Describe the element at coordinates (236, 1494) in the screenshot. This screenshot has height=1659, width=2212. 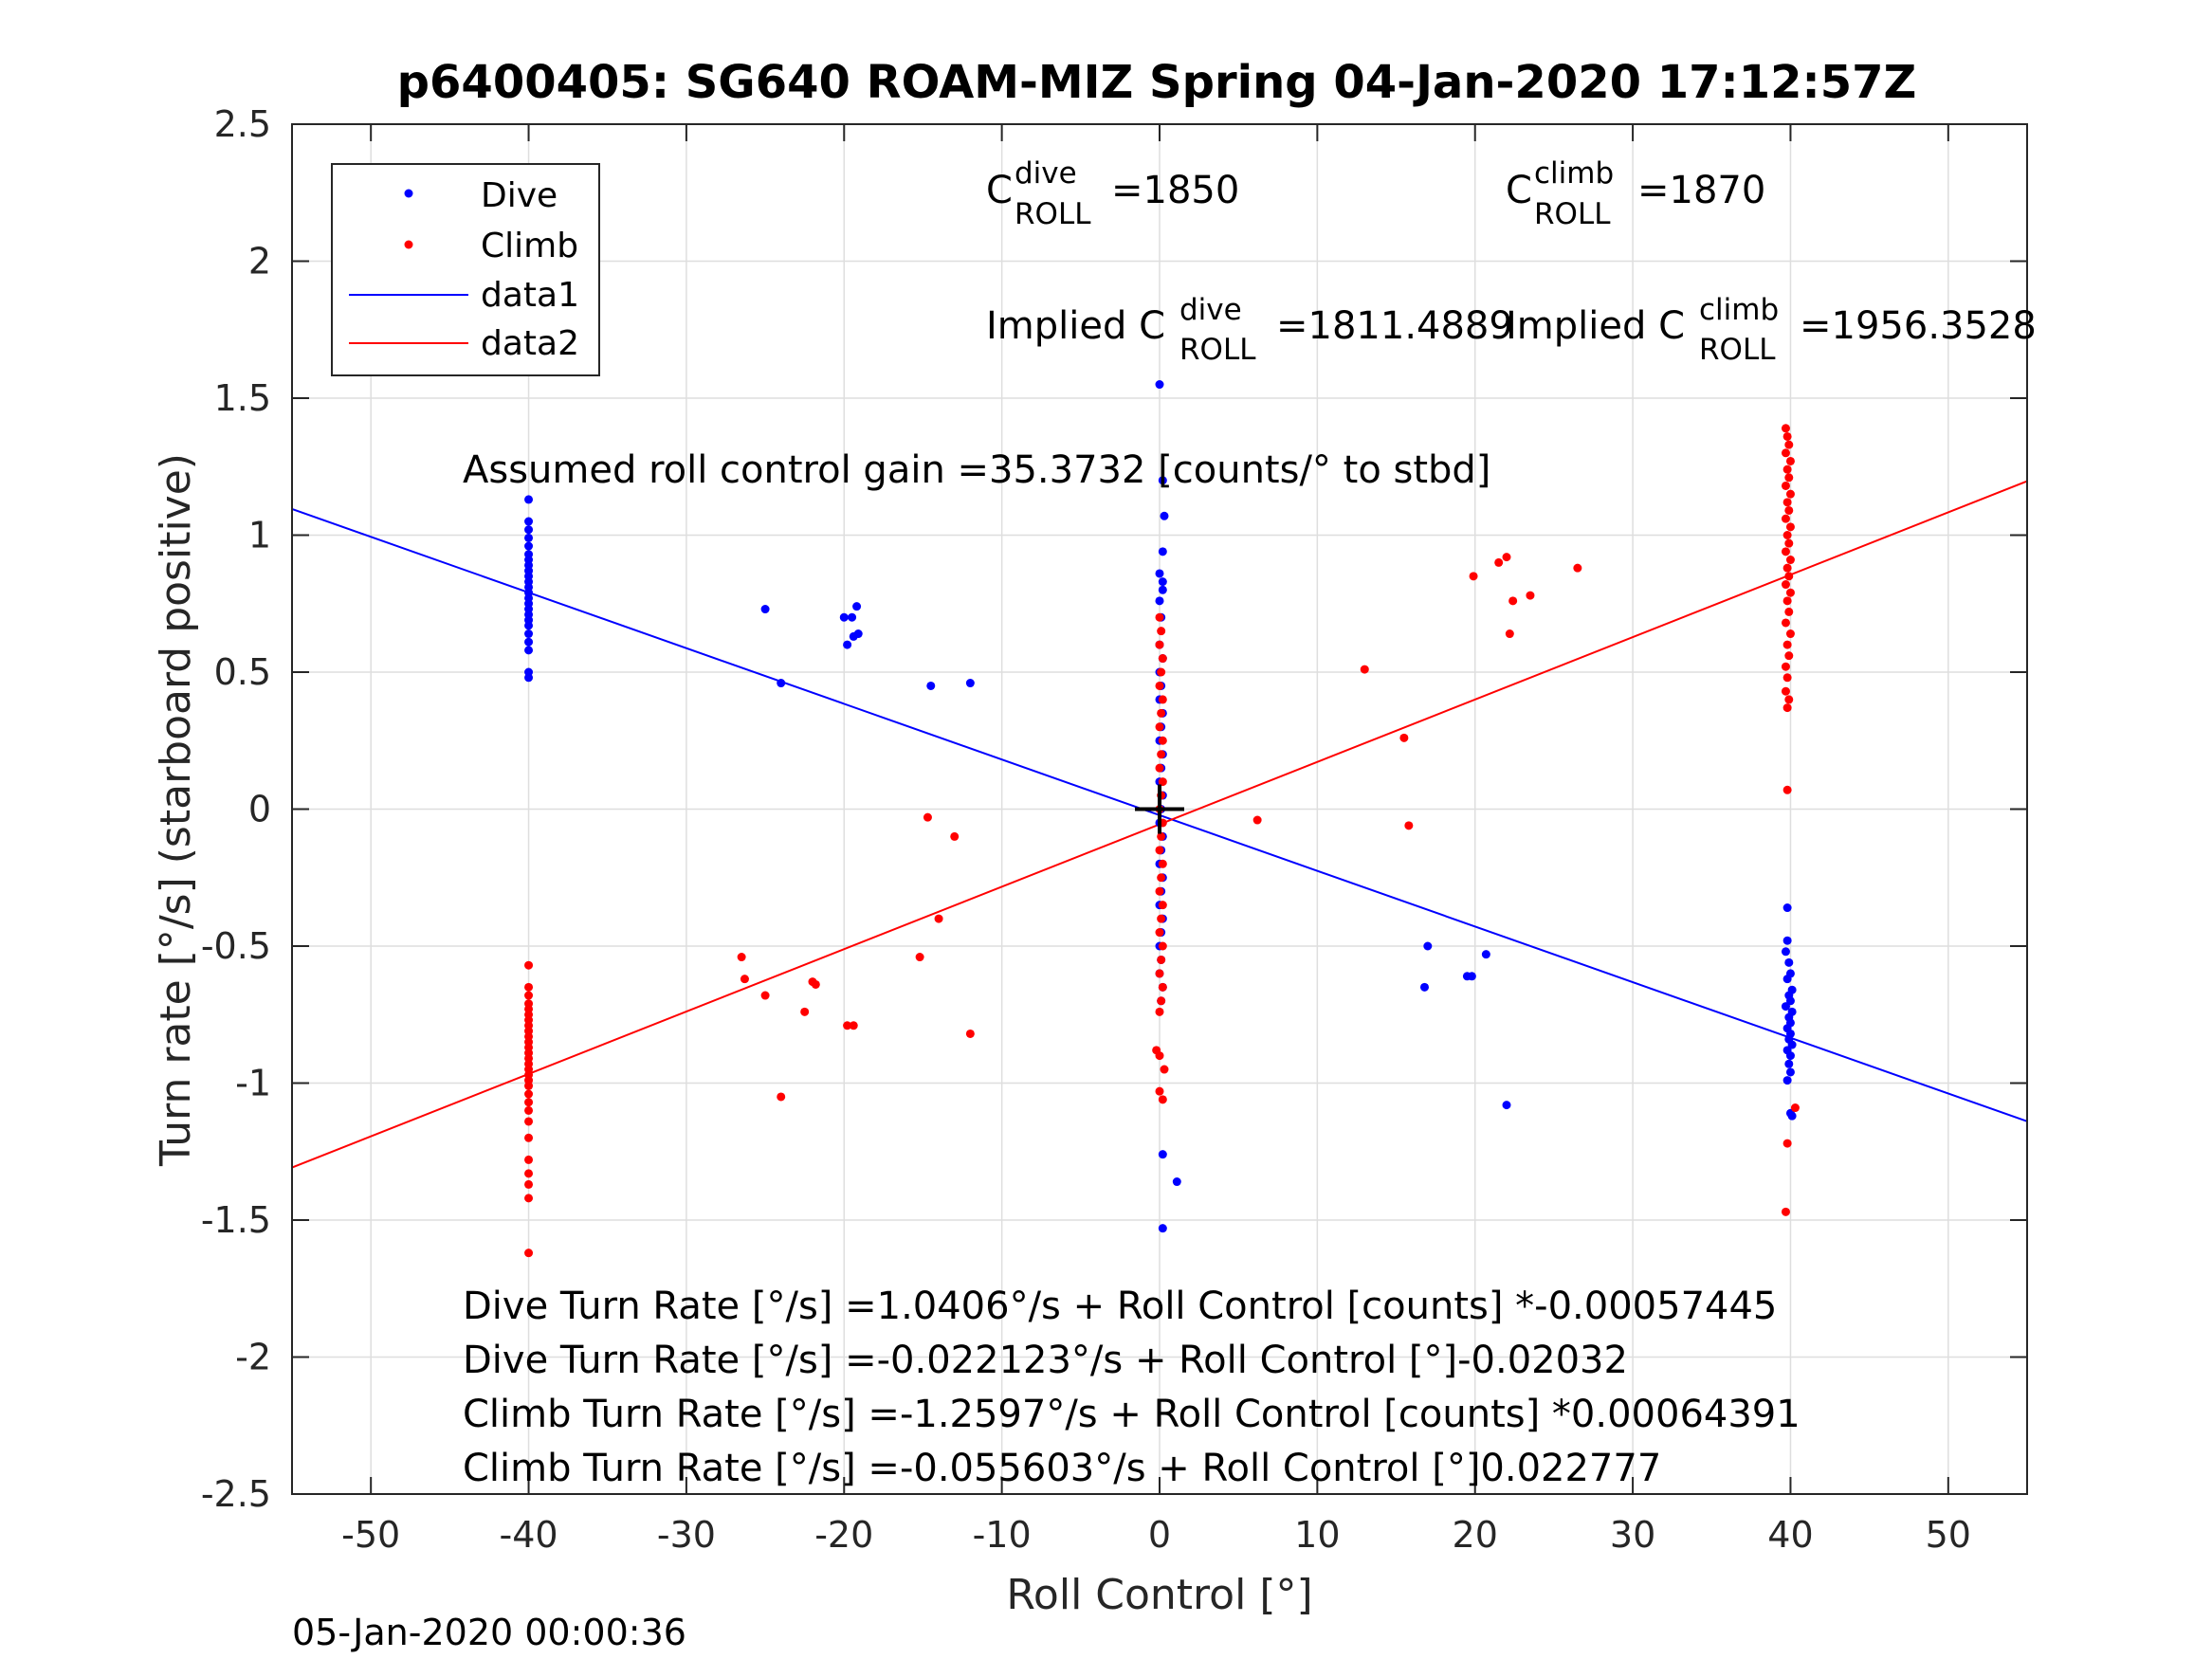
I see `y-tick-label: -2.5` at that location.